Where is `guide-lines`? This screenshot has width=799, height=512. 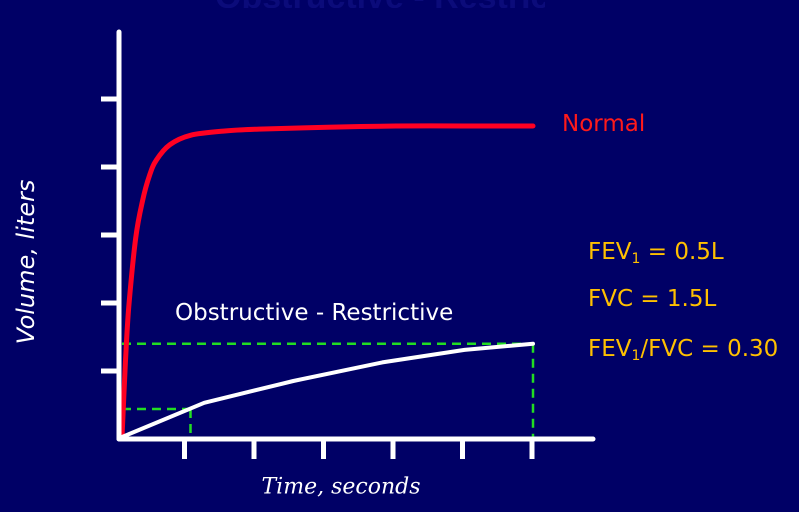
guide-lines is located at coordinates (328, 390).